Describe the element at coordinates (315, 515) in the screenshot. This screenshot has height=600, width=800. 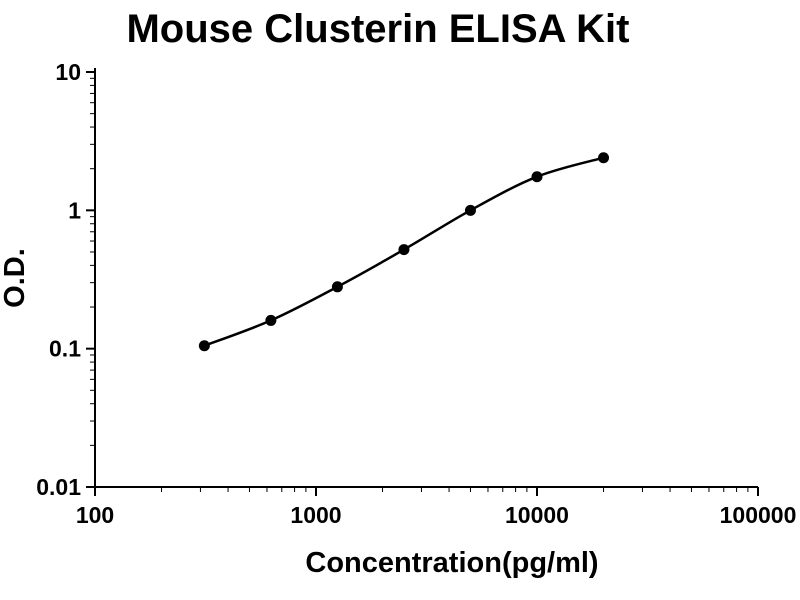
I see `x-tick-label: 1000` at that location.